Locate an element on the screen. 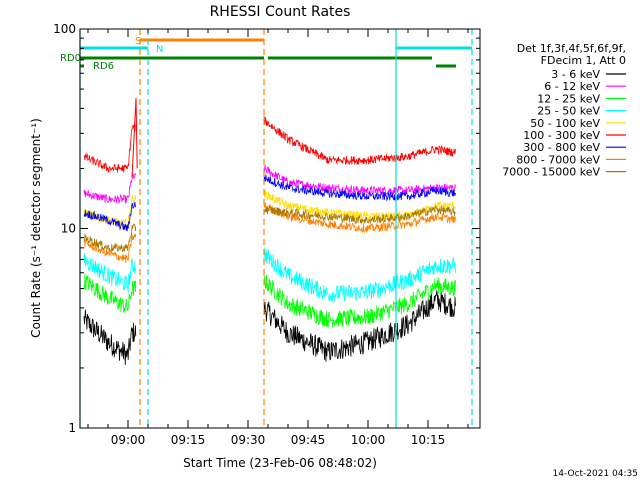 This screenshot has height=485, width=640. y-axis-label: Count Rate (s⁻¹ detector segment⁻¹) is located at coordinates (36, 228).